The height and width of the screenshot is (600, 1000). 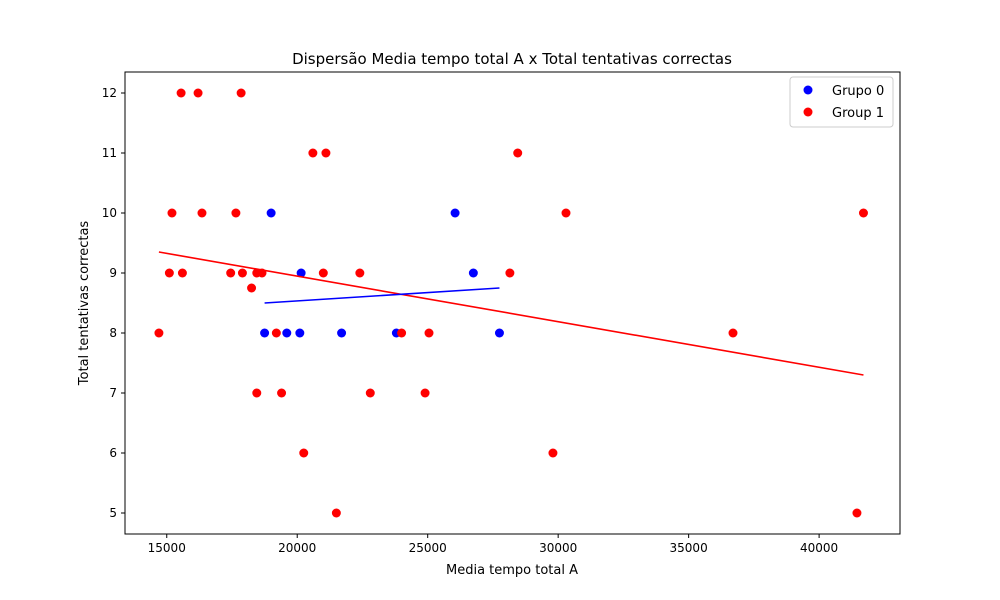 I want to click on x-tick-label: 20000, so click(x=297, y=548).